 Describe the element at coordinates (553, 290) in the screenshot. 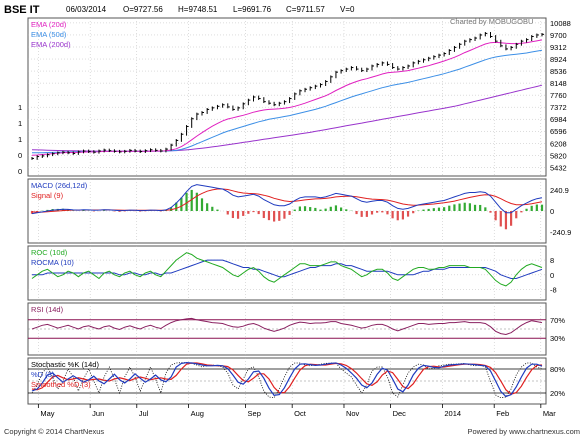

I see `roc-tick-2: -8` at that location.